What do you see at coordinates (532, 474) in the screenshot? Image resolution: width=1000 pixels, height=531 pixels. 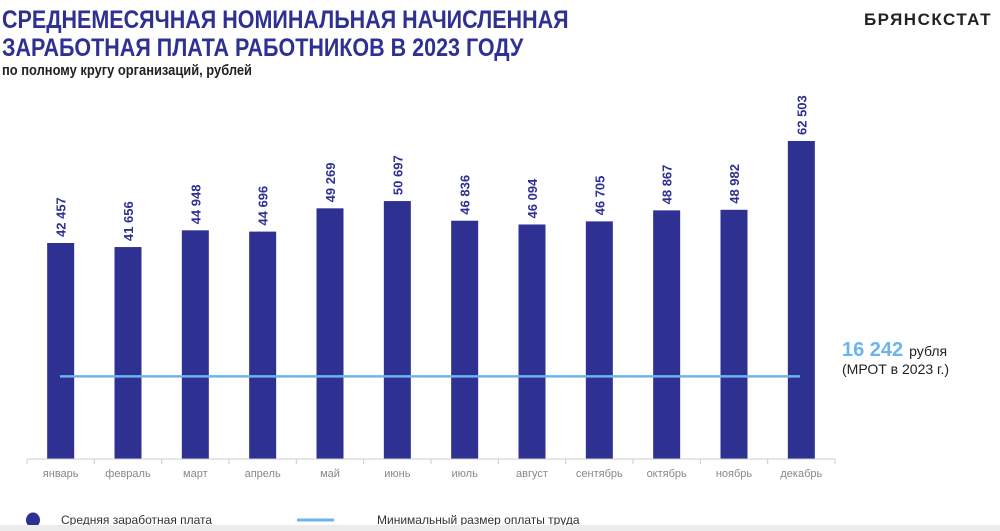 I see `x-tick-label-8: август` at bounding box center [532, 474].